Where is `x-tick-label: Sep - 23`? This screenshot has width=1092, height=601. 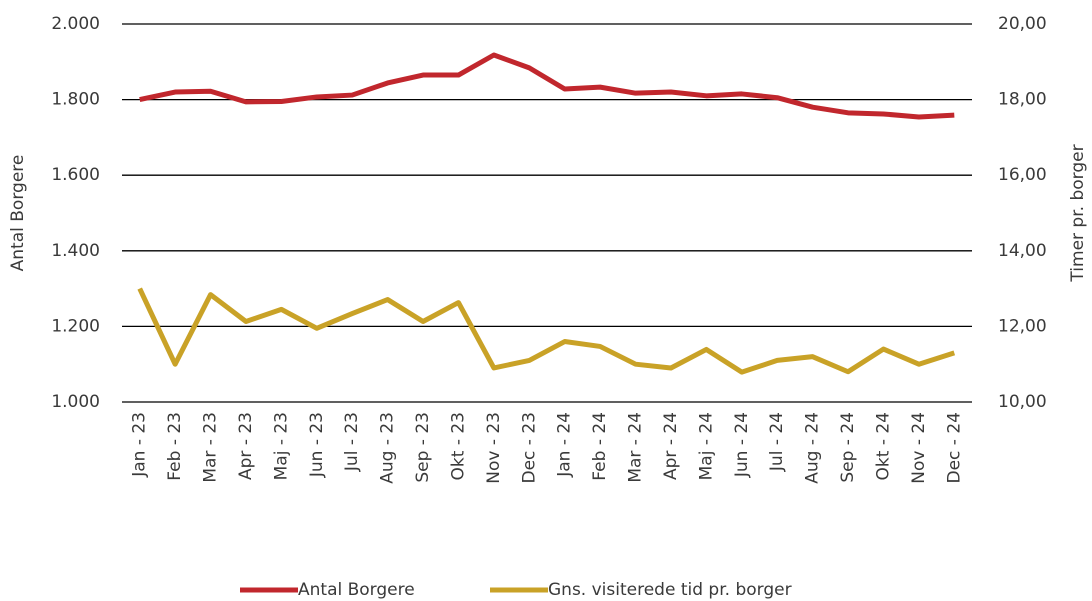
x-tick-label: Sep - 23 is located at coordinates (423, 447).